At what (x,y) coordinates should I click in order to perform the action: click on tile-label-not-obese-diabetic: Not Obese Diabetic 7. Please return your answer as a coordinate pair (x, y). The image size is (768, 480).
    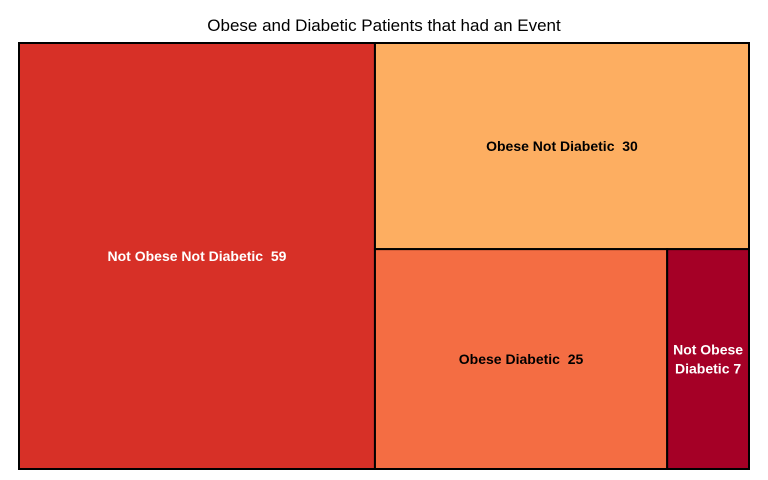
    Looking at the image, I should click on (708, 359).